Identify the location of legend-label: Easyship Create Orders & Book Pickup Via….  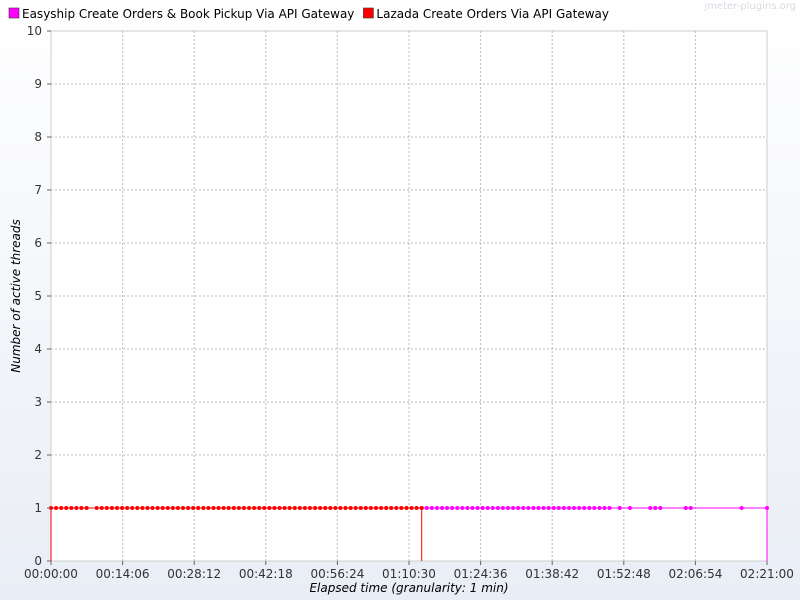
(188, 14).